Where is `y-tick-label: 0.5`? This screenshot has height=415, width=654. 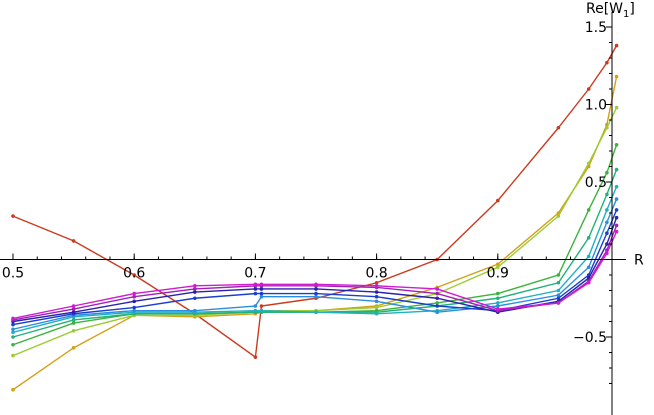
y-tick-label: 0.5 is located at coordinates (596, 183).